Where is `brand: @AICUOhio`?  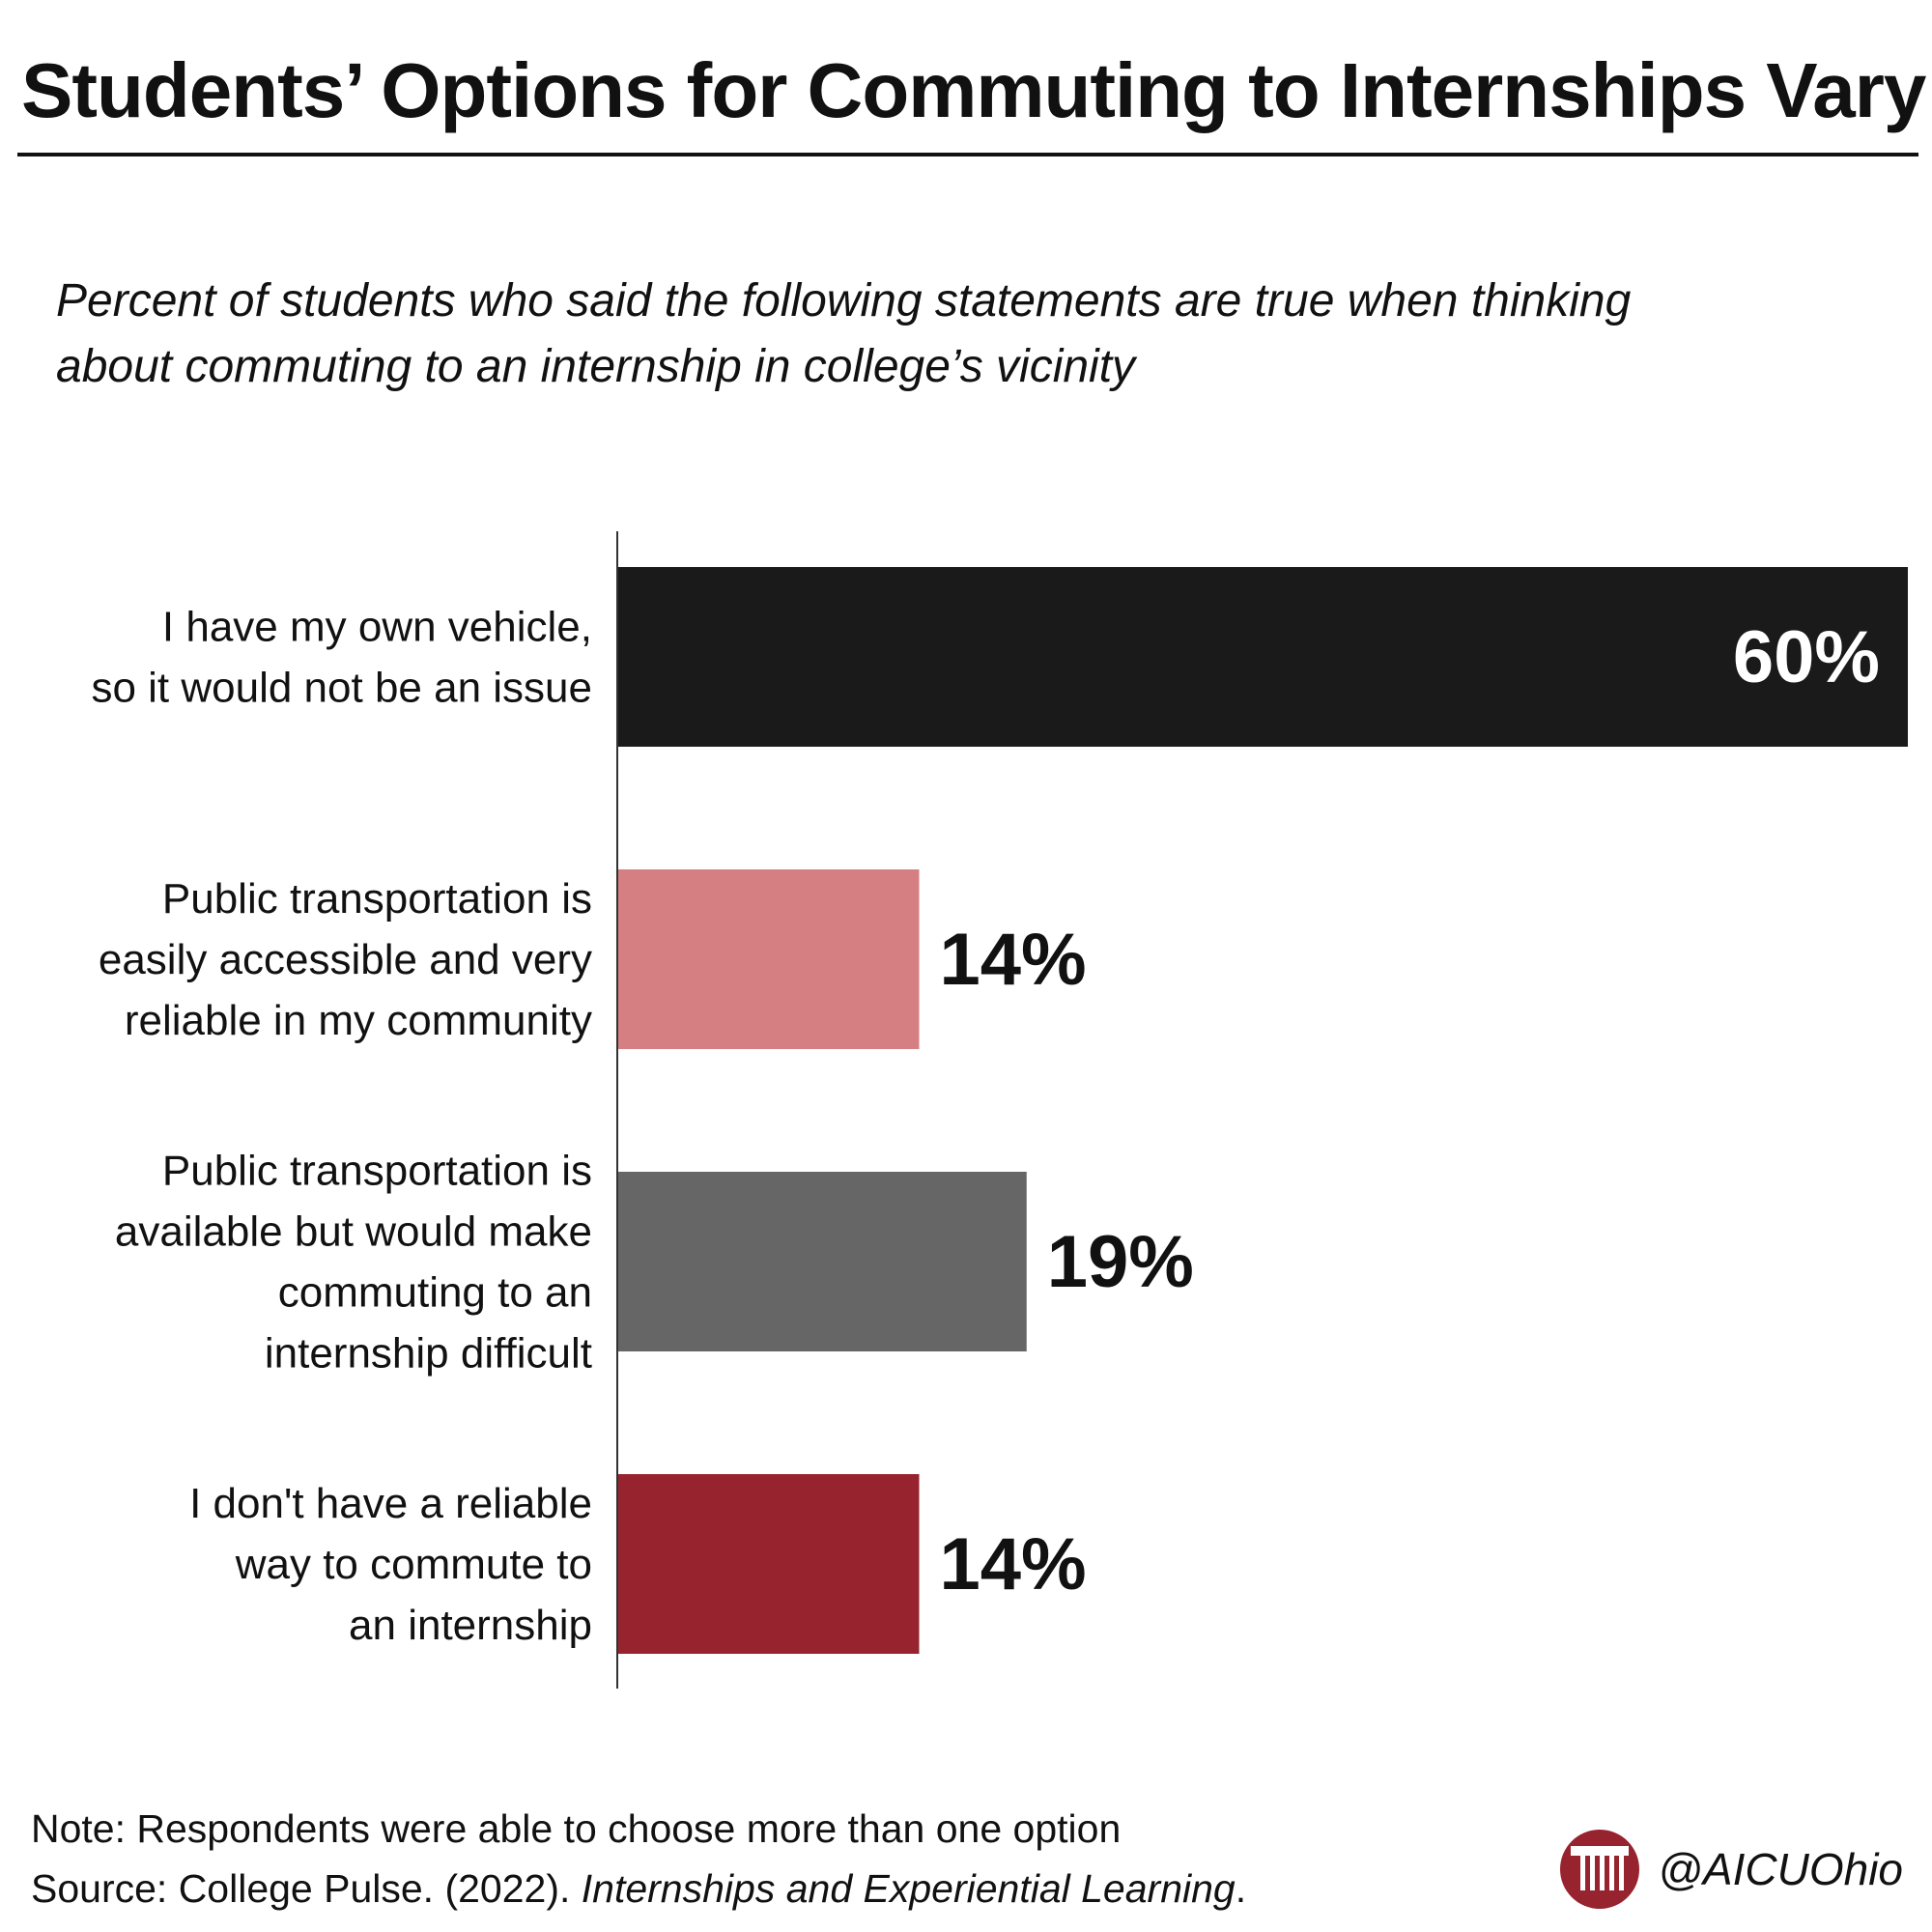 brand: @AICUOhio is located at coordinates (1731, 1869).